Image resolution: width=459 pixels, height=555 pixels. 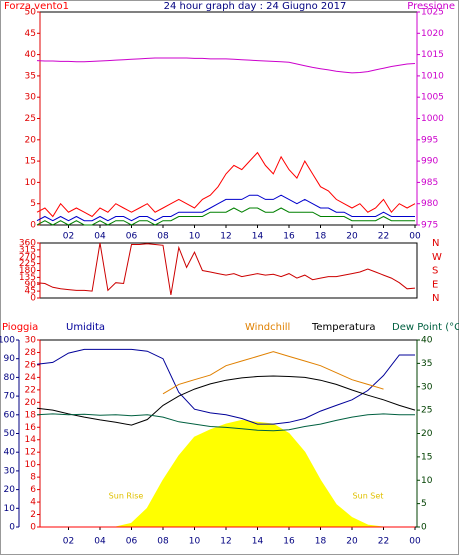 What do you see at coordinates (10, 378) in the screenshot?
I see `y-tick-label: 80` at bounding box center [10, 378].